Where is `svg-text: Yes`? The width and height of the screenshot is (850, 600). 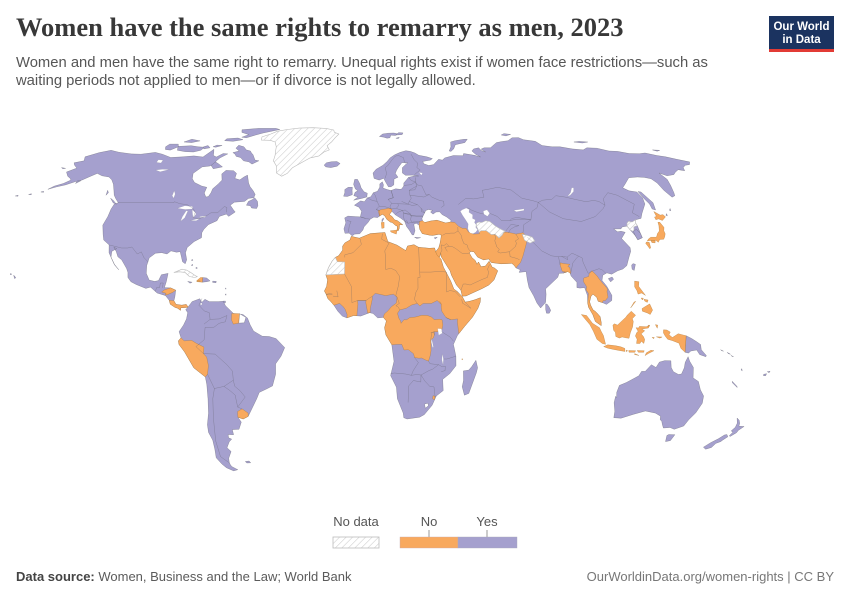 svg-text: Yes is located at coordinates (487, 521).